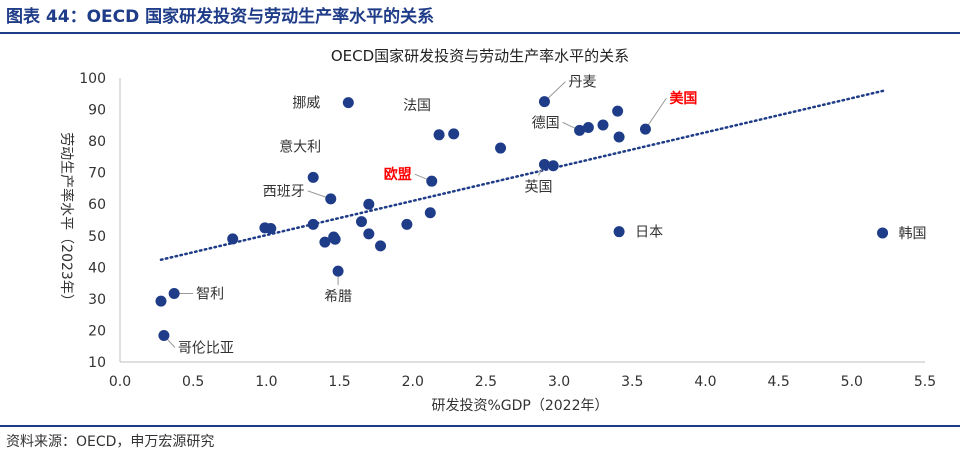 This screenshot has height=455, width=960. I want to click on point-label: 英国, so click(538, 186).